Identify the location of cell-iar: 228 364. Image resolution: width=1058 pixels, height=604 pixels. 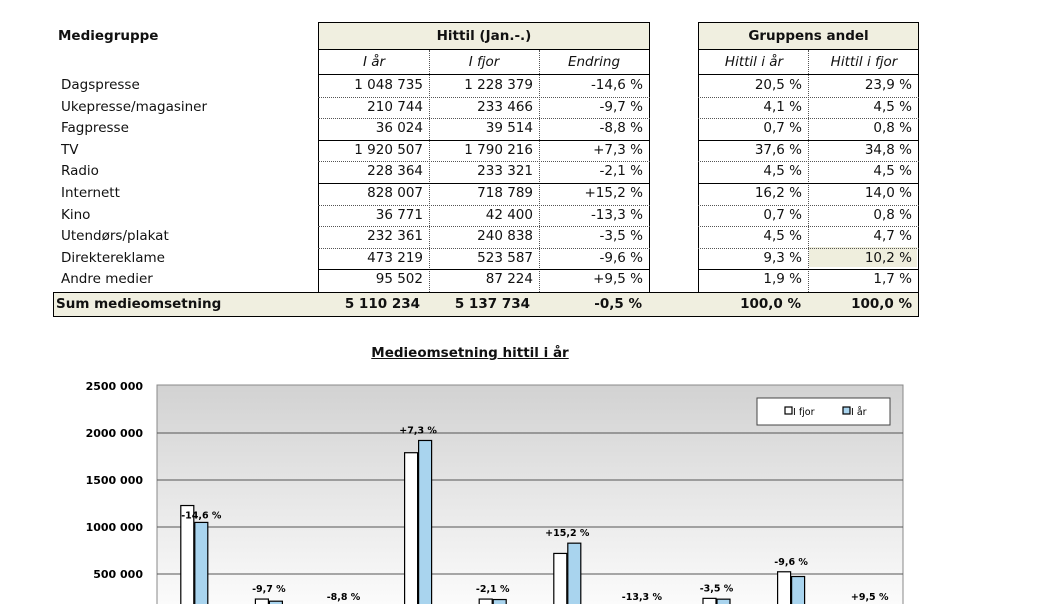
(395, 171).